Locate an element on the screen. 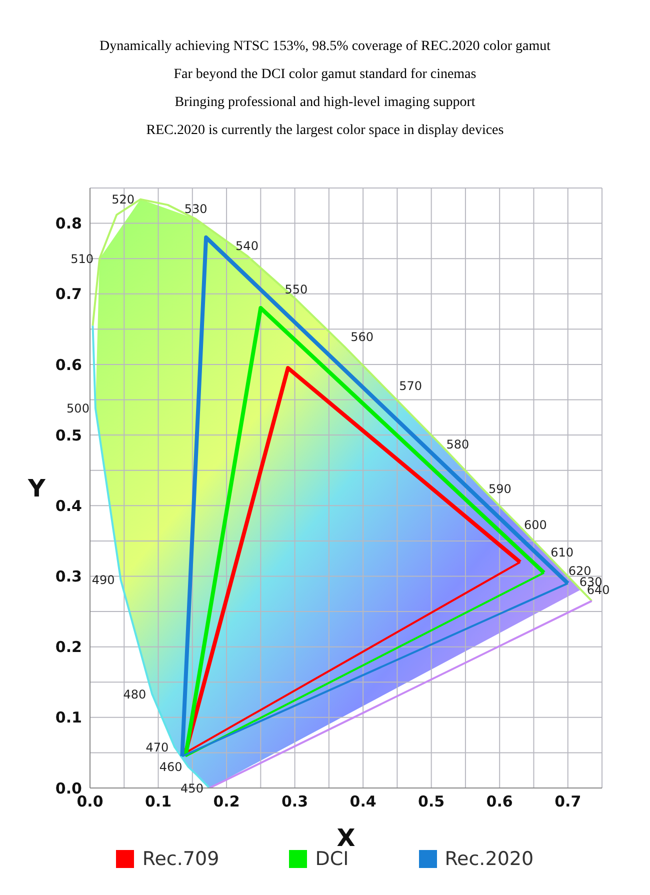  y-tick-label: 0.5 is located at coordinates (68, 435).